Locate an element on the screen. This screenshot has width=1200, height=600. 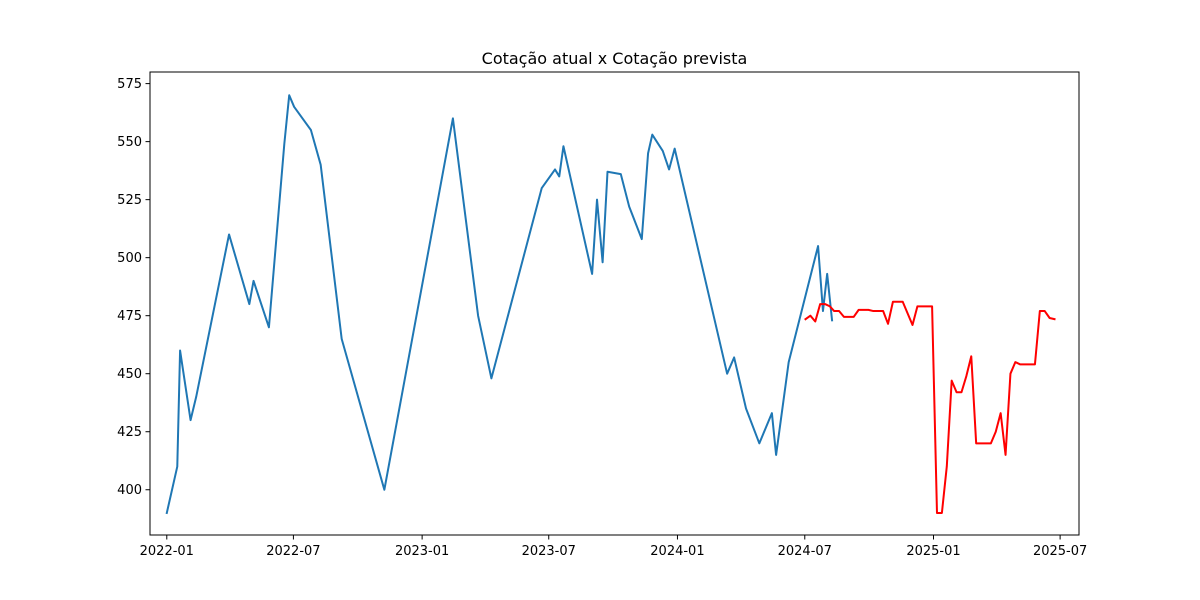
y-tick-label: 400 is located at coordinates (129, 490).